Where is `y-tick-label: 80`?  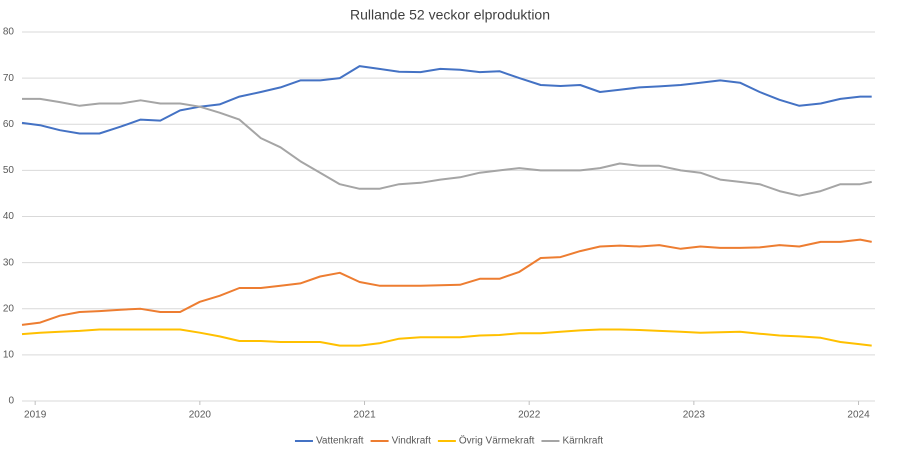
y-tick-label: 80 is located at coordinates (9, 32).